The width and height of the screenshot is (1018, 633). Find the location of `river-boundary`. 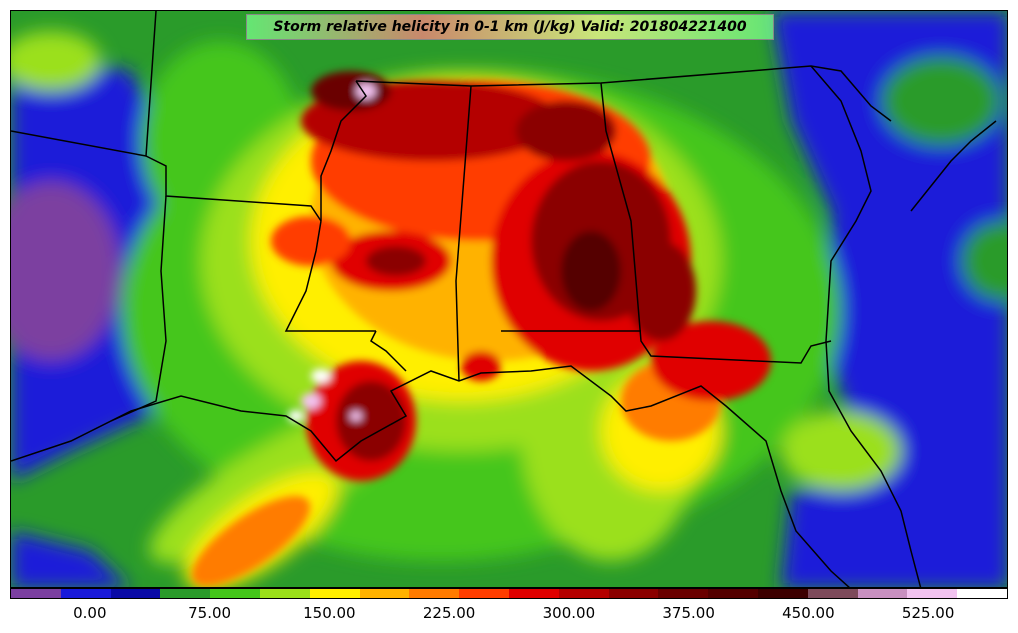

river-boundary is located at coordinates (343, 150).